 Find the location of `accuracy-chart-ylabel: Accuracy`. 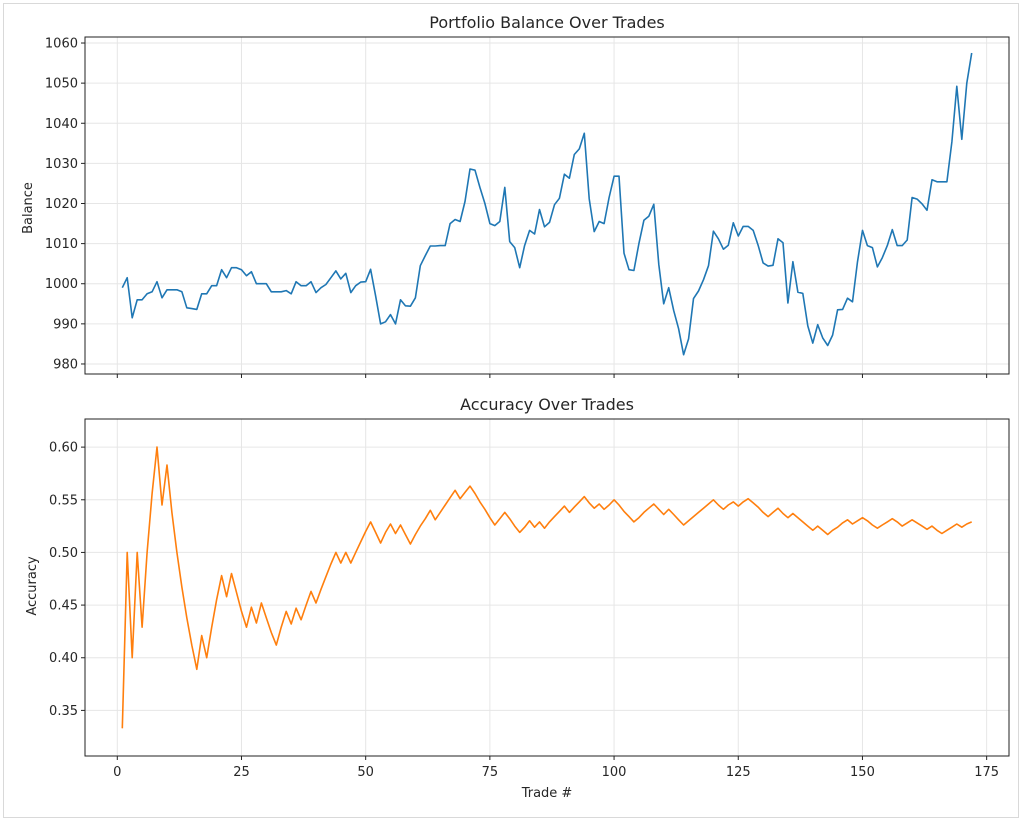

accuracy-chart-ylabel: Accuracy is located at coordinates (32, 586).